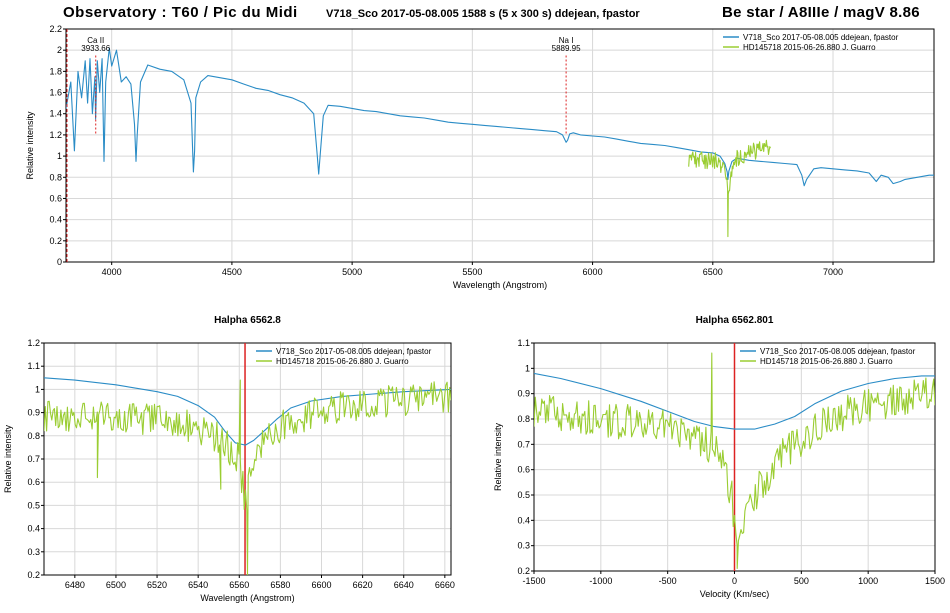  What do you see at coordinates (198, 585) in the screenshot?
I see `x-tick-label: 6540` at bounding box center [198, 585].